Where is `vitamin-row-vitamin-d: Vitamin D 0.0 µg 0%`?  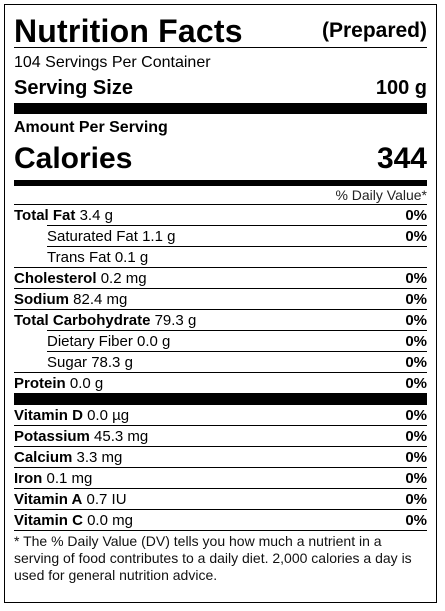
vitamin-row-vitamin-d: Vitamin D 0.0 µg 0% is located at coordinates (220, 414).